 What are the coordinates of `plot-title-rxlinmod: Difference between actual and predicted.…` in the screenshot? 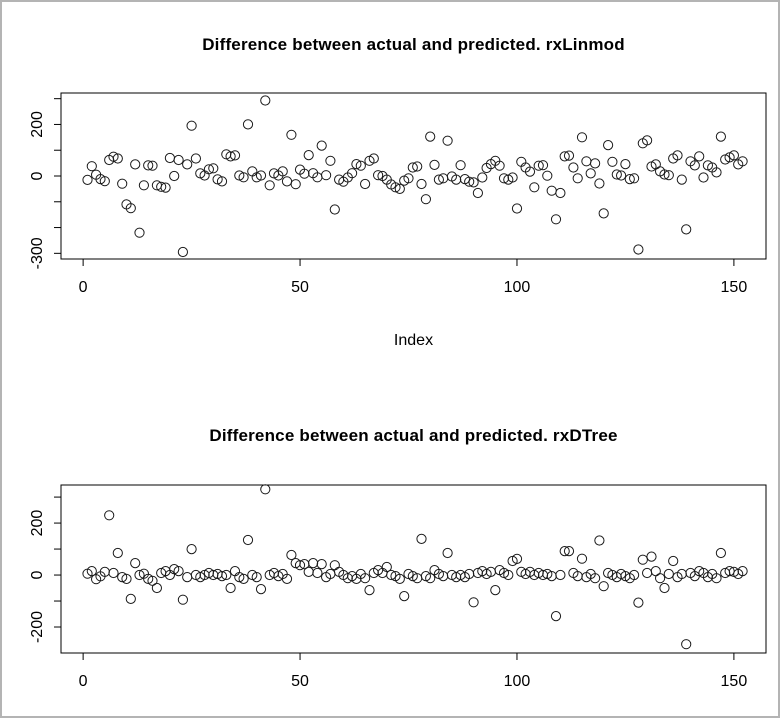 It's located at (413, 44).